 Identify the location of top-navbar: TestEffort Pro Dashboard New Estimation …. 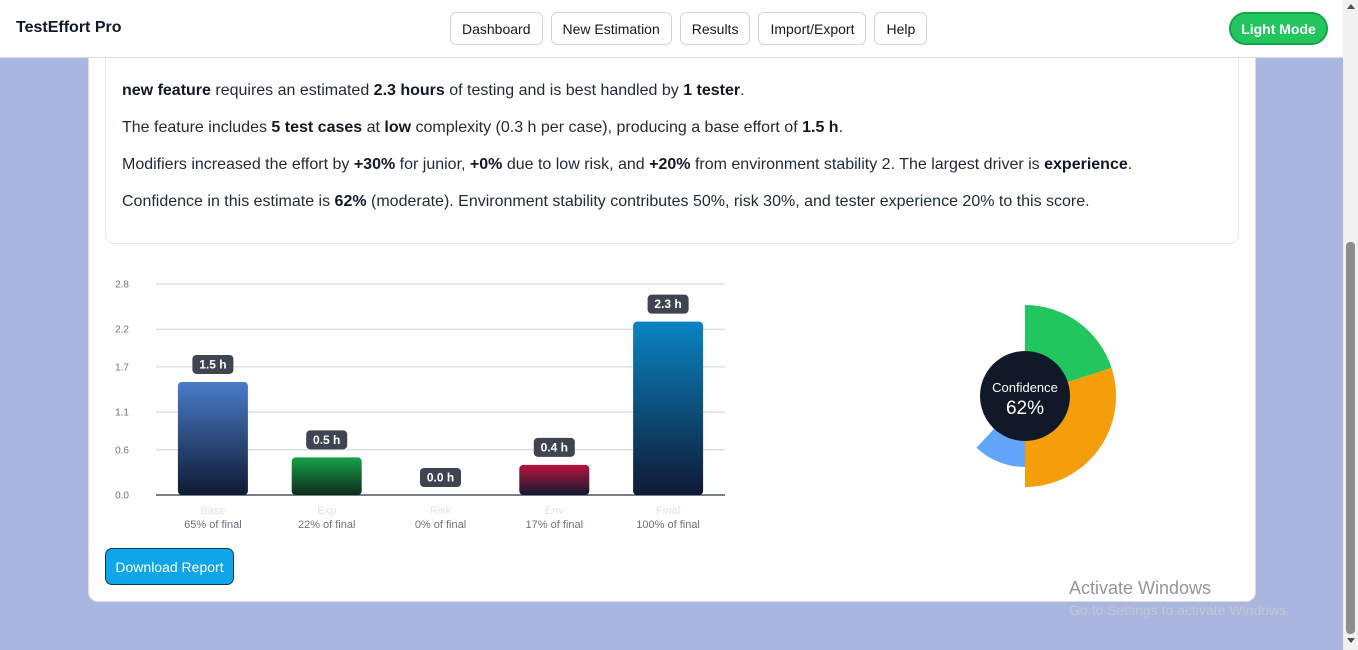
(671, 29).